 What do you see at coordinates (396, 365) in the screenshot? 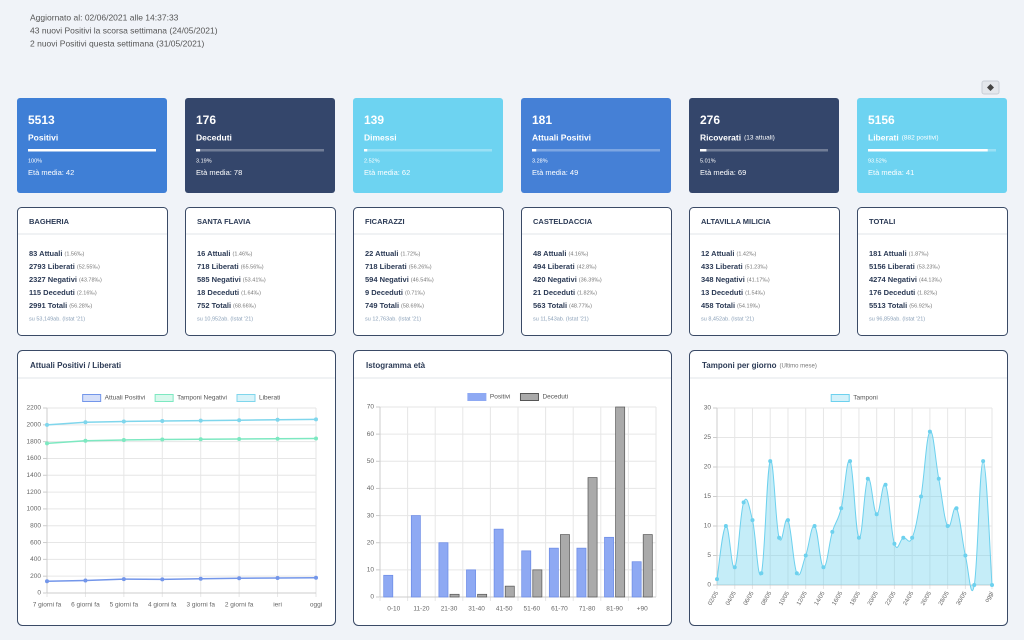
I see `chart-title: Istogramma età` at bounding box center [396, 365].